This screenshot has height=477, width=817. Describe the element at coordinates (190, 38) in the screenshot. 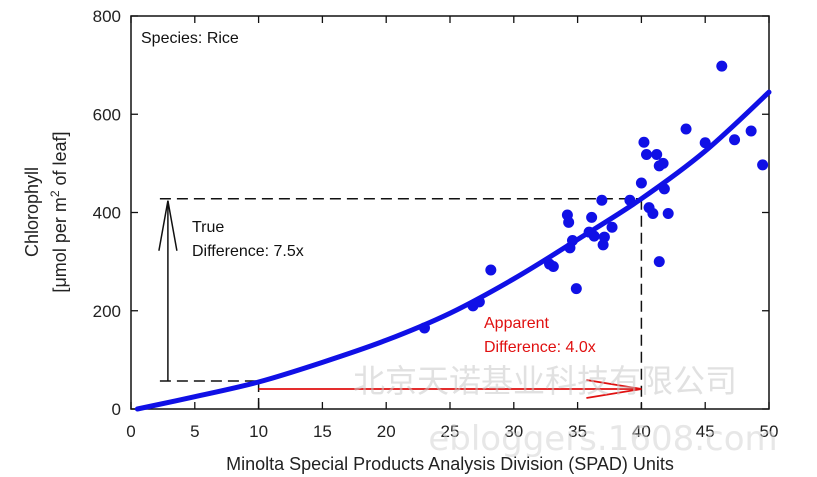

I see `species-label: Species: Rice` at that location.